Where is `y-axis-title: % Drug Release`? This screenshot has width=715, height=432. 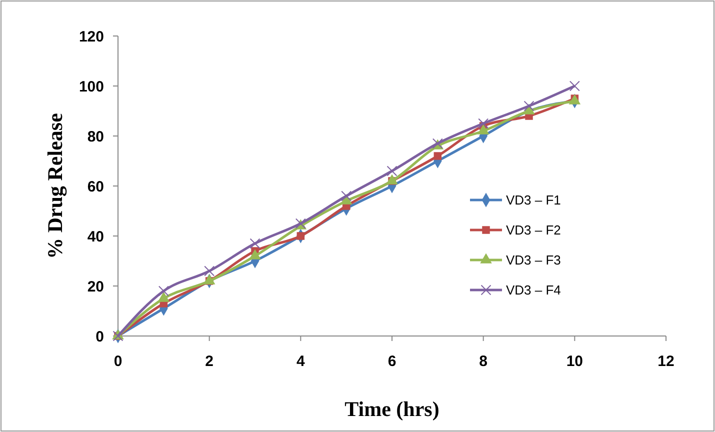 y-axis-title: % Drug Release is located at coordinates (55, 186).